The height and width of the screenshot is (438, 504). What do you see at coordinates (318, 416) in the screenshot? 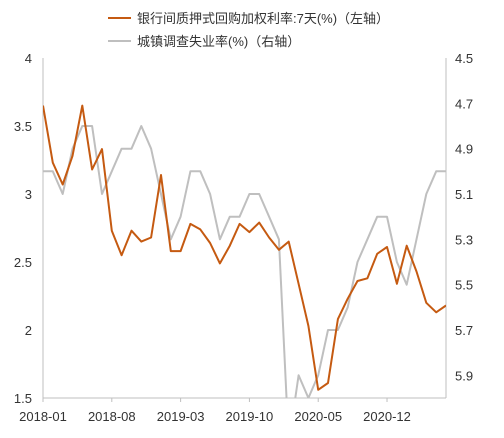
I see `x-axis-tick-label: 2020-05` at bounding box center [318, 416].